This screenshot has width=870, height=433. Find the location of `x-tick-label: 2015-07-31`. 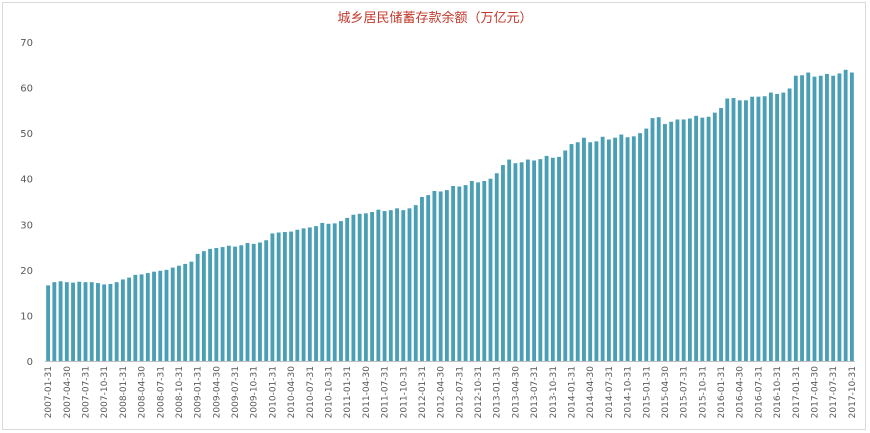

x-tick-label: 2015-07-31 is located at coordinates (685, 392).